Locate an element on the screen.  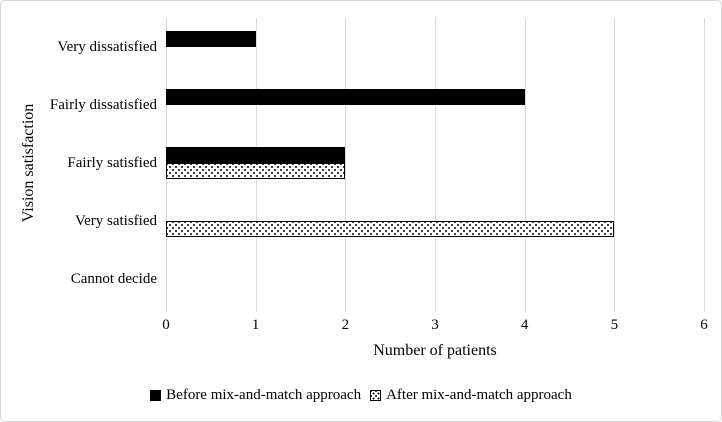
bar-after-very-satisfied is located at coordinates (390, 229).